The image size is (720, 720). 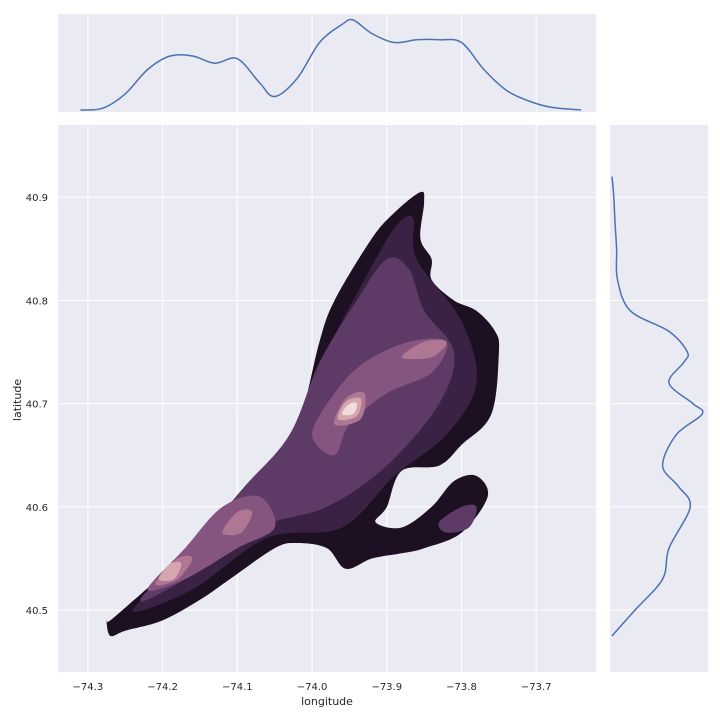 What do you see at coordinates (386, 687) in the screenshot?
I see `x-tick-label: −73.9` at bounding box center [386, 687].